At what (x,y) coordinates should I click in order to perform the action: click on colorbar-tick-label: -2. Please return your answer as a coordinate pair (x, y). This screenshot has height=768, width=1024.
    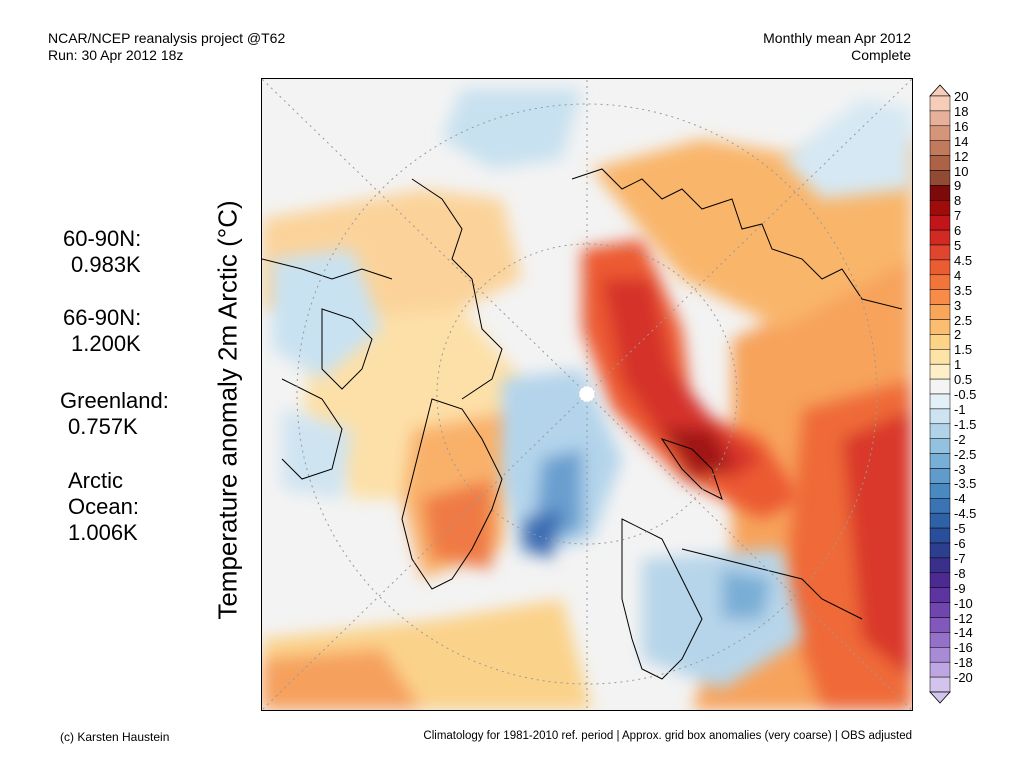
    Looking at the image, I should click on (960, 439).